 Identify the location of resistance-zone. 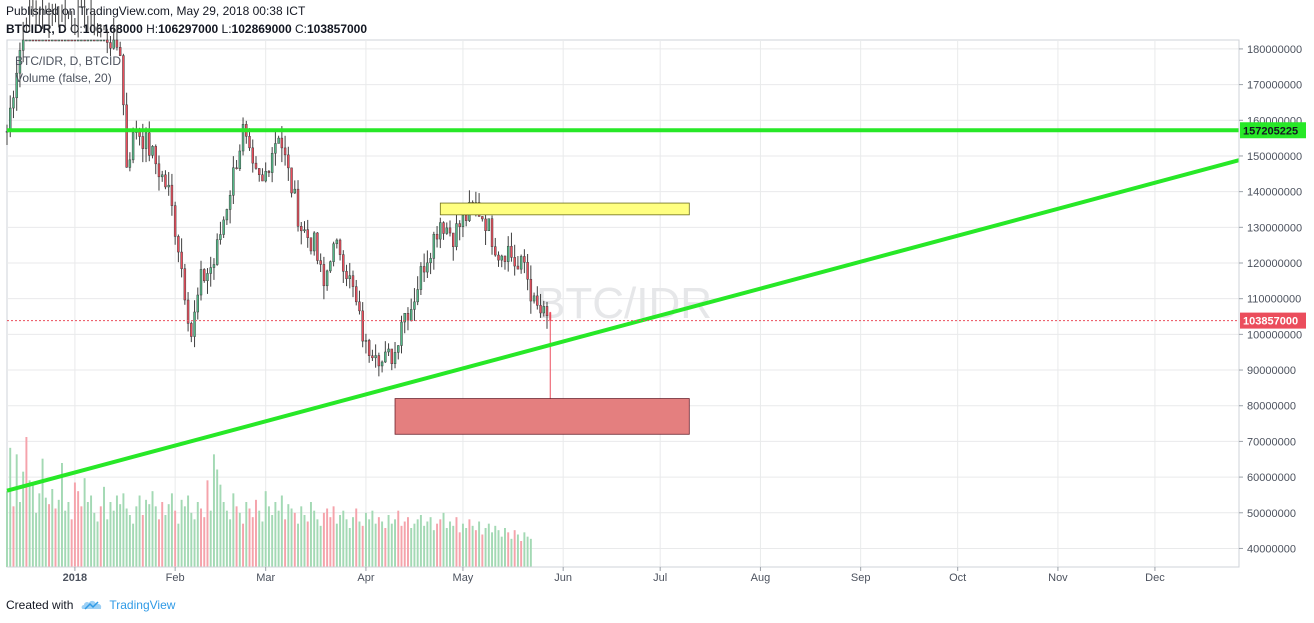
(564, 209).